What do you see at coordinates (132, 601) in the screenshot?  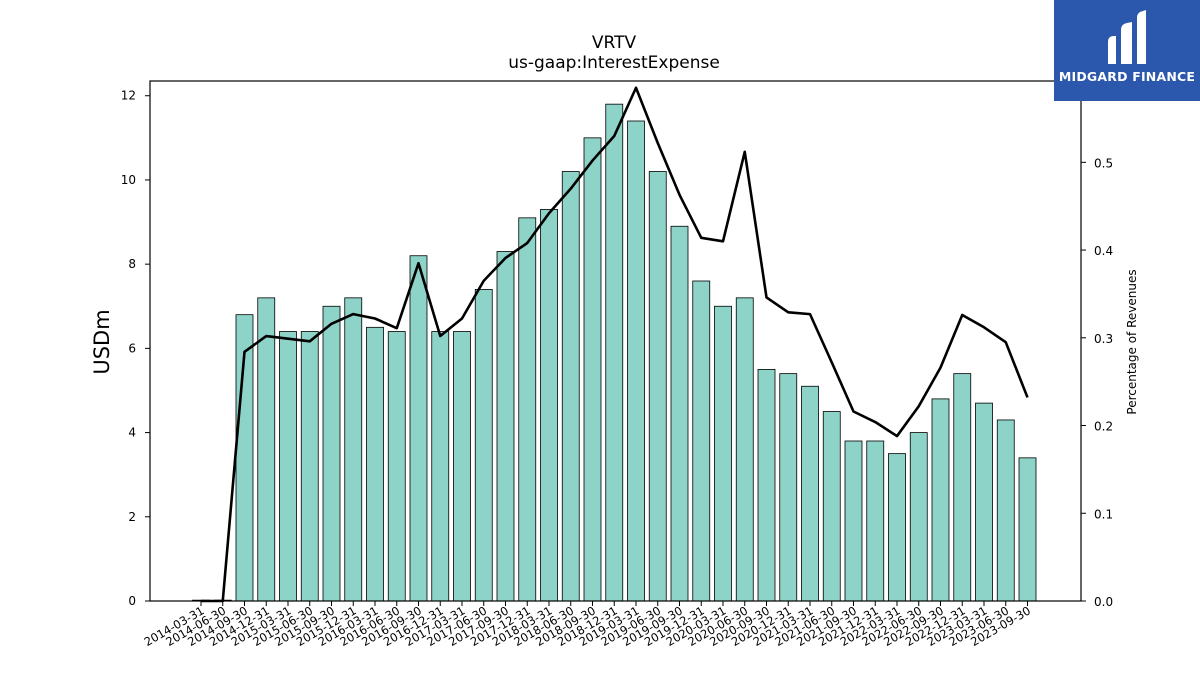 I see `y-tick-label: 0` at bounding box center [132, 601].